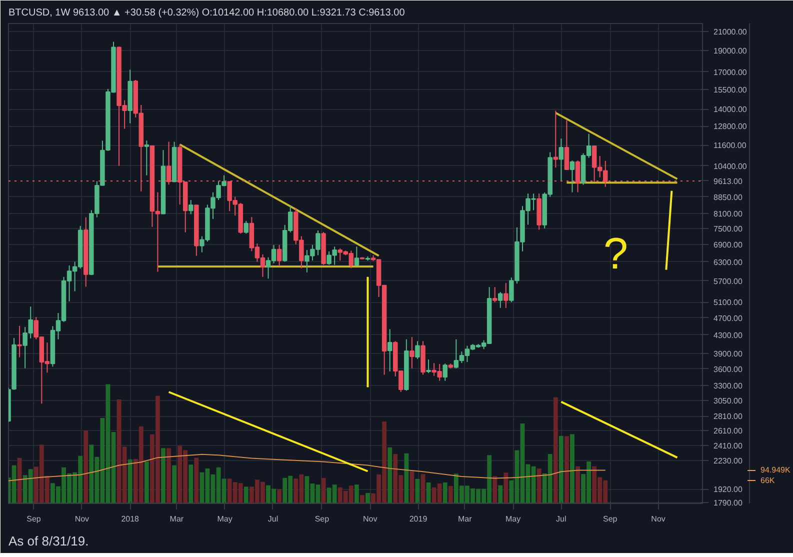  What do you see at coordinates (728, 489) in the screenshot?
I see `y-tick-label: 1920.00` at bounding box center [728, 489].